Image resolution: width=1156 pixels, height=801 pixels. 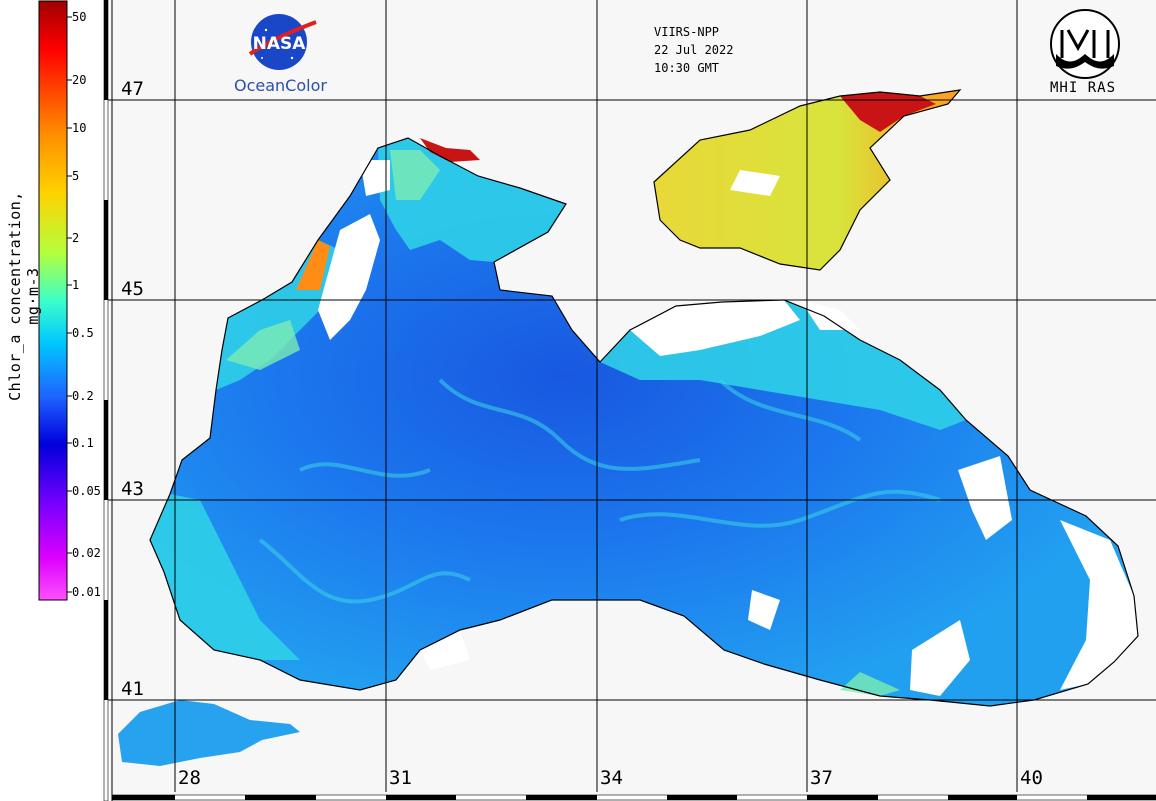 What do you see at coordinates (24, 296) in the screenshot?
I see `colorbar-title: Chlor_a concentration, mg·m-3` at bounding box center [24, 296].